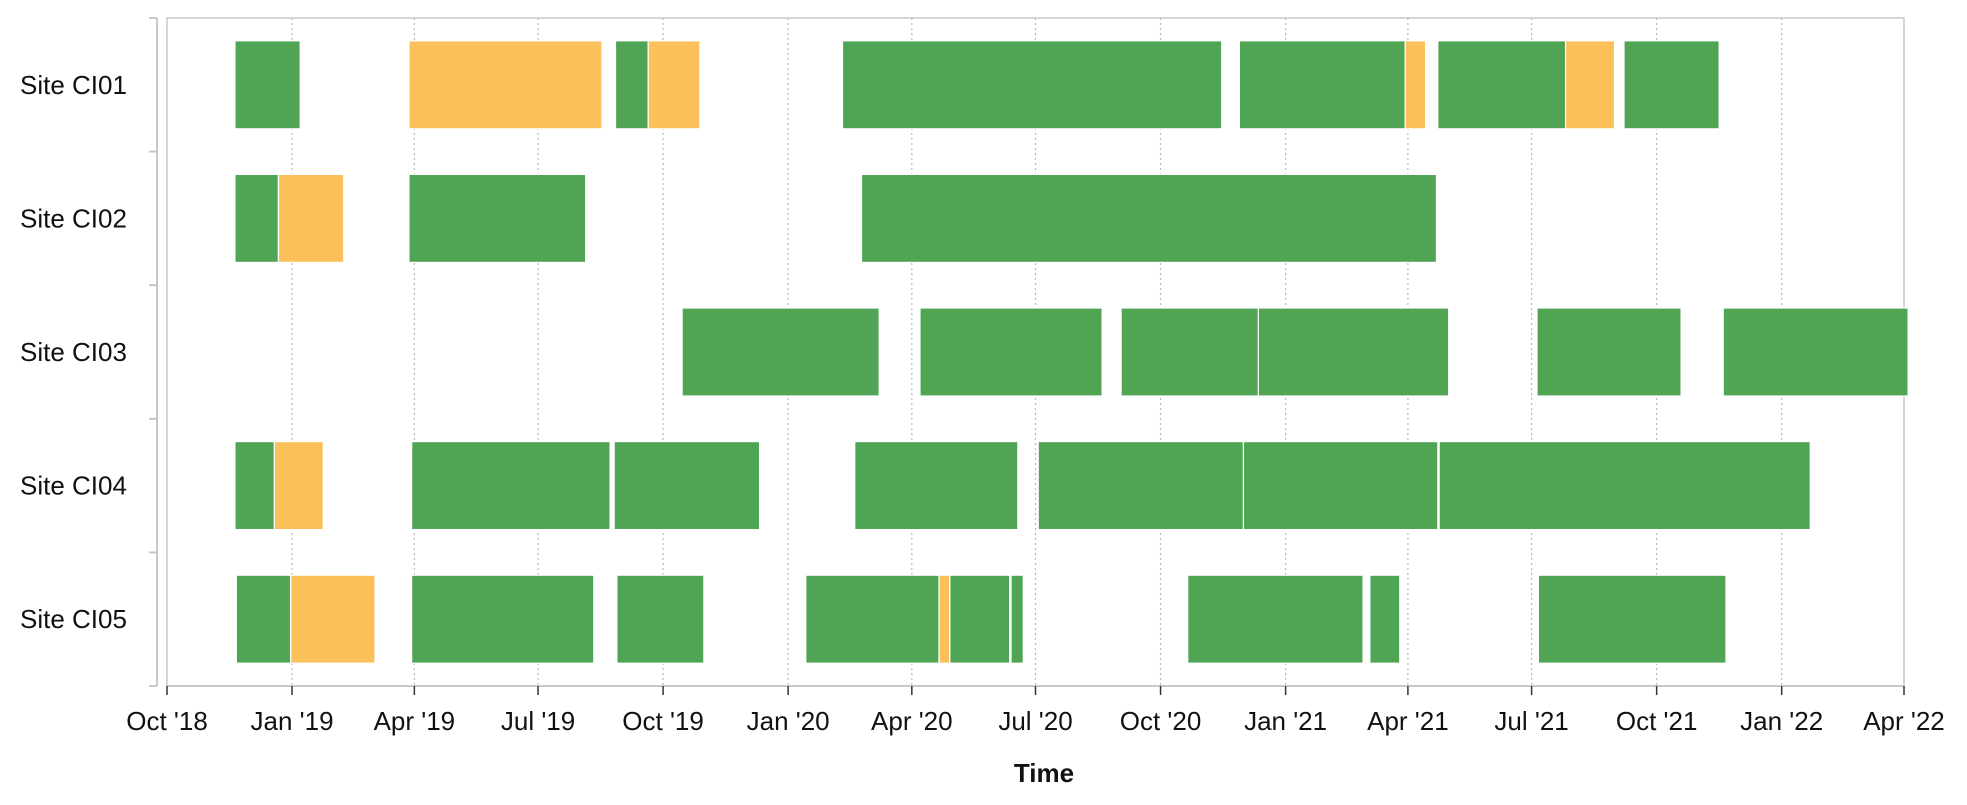 This screenshot has width=1967, height=805. Describe the element at coordinates (1531, 721) in the screenshot. I see `x-tick-label: Jul '21` at that location.